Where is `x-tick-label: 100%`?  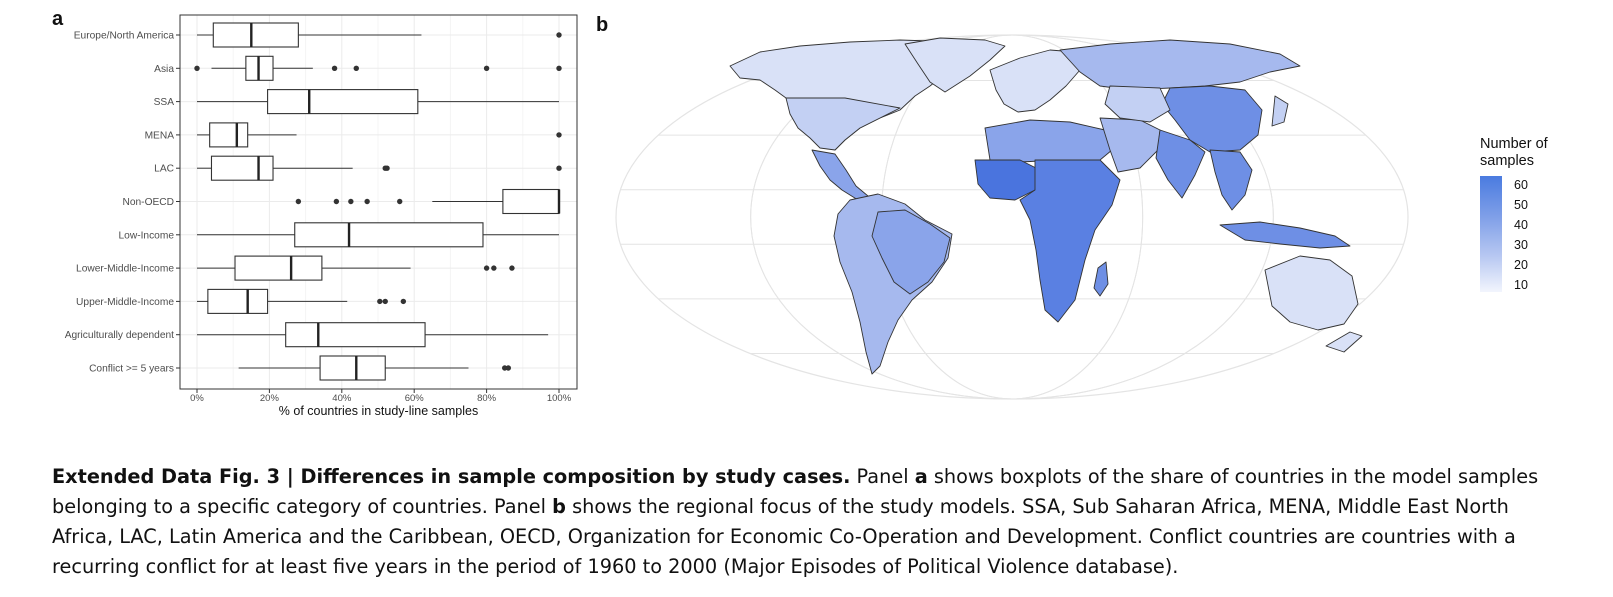 x-tick-label: 100% is located at coordinates (559, 398).